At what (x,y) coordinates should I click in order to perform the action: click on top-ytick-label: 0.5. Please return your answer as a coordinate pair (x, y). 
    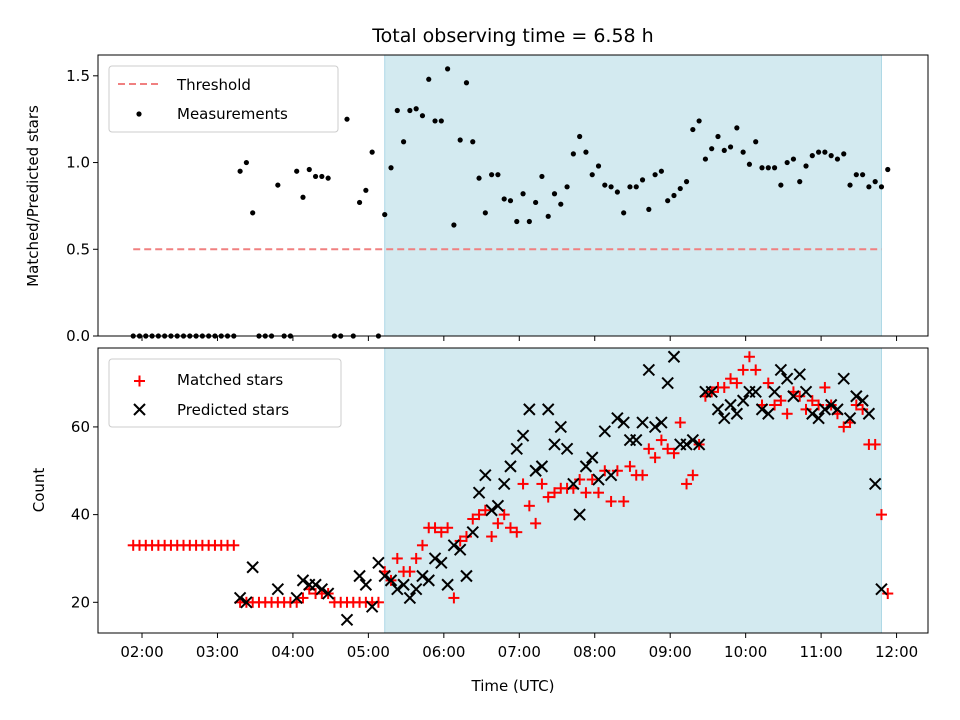
    Looking at the image, I should click on (78, 249).